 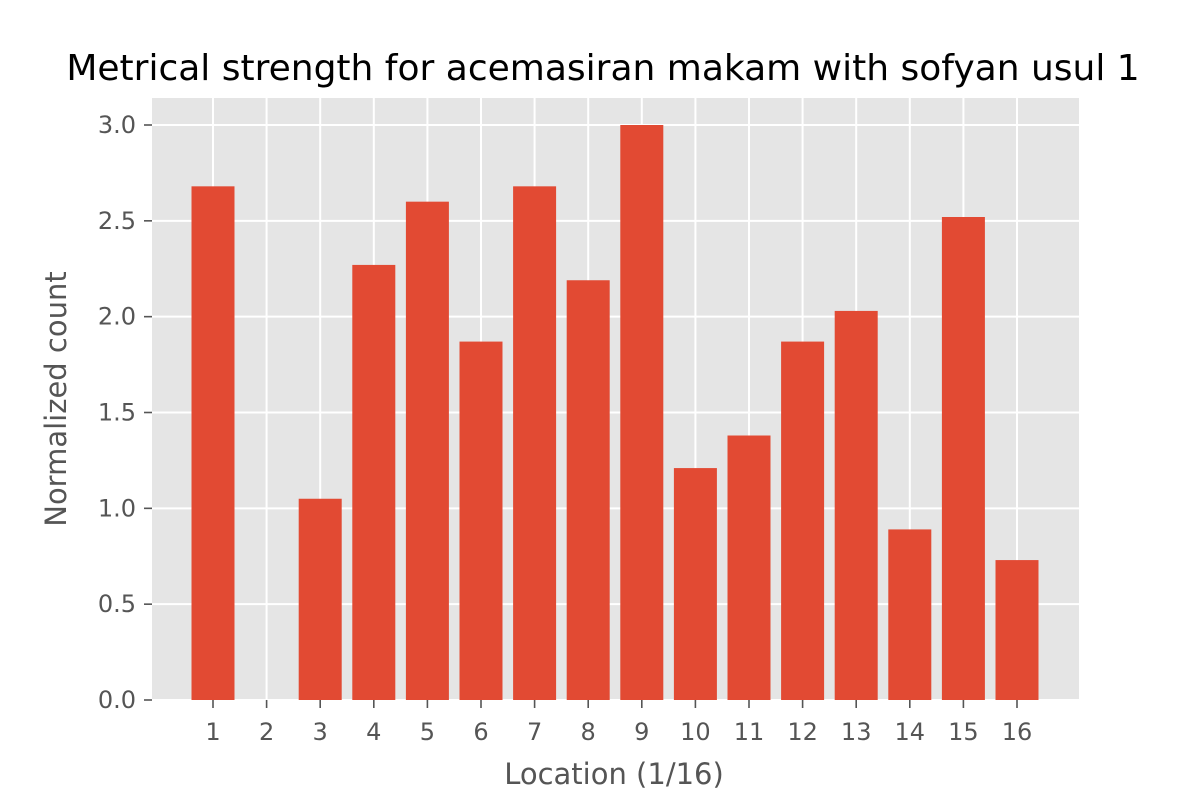 What do you see at coordinates (117, 221) in the screenshot?
I see `y-tick-label: 2.5` at bounding box center [117, 221].